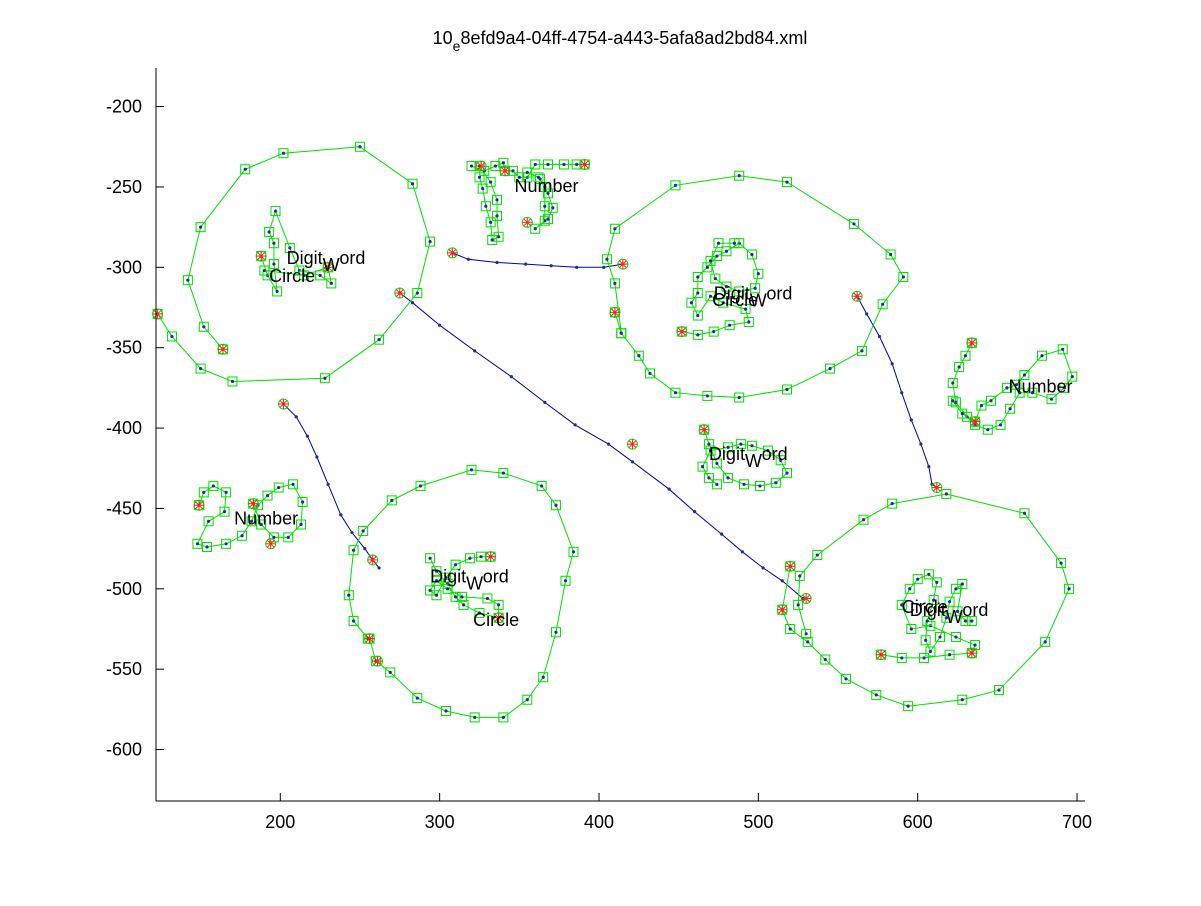  What do you see at coordinates (489, 203) in the screenshot?
I see `number-top-b-line` at bounding box center [489, 203].